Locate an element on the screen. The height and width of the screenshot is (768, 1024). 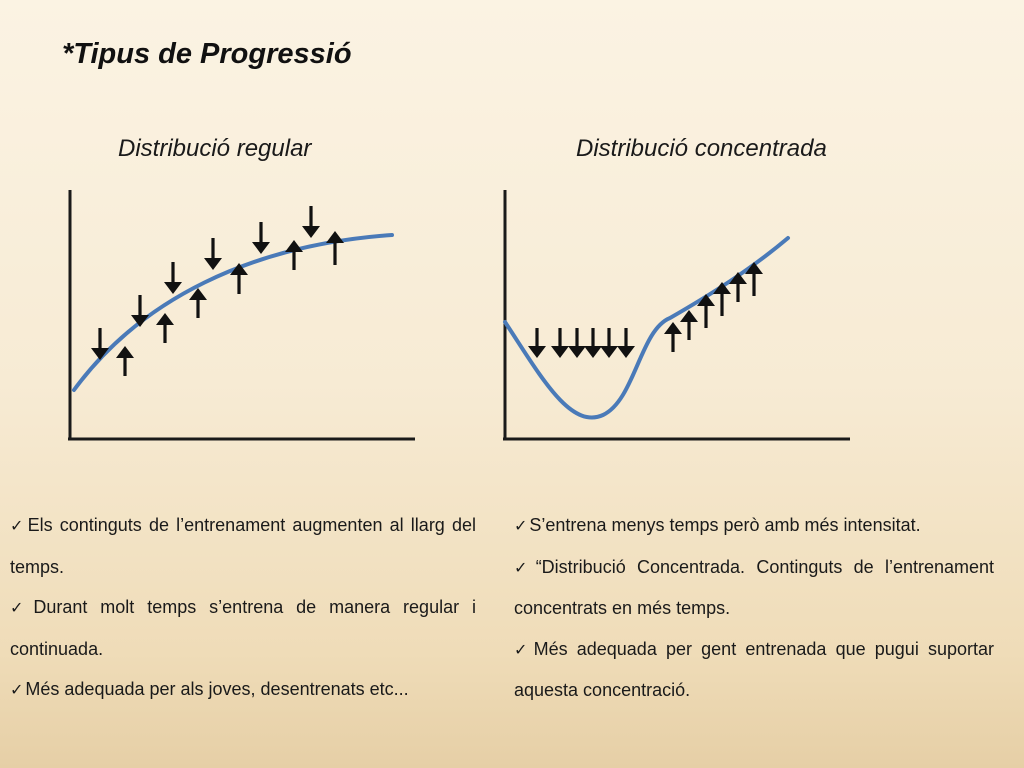
regular-distribution-diagram is located at coordinates (241, 315).